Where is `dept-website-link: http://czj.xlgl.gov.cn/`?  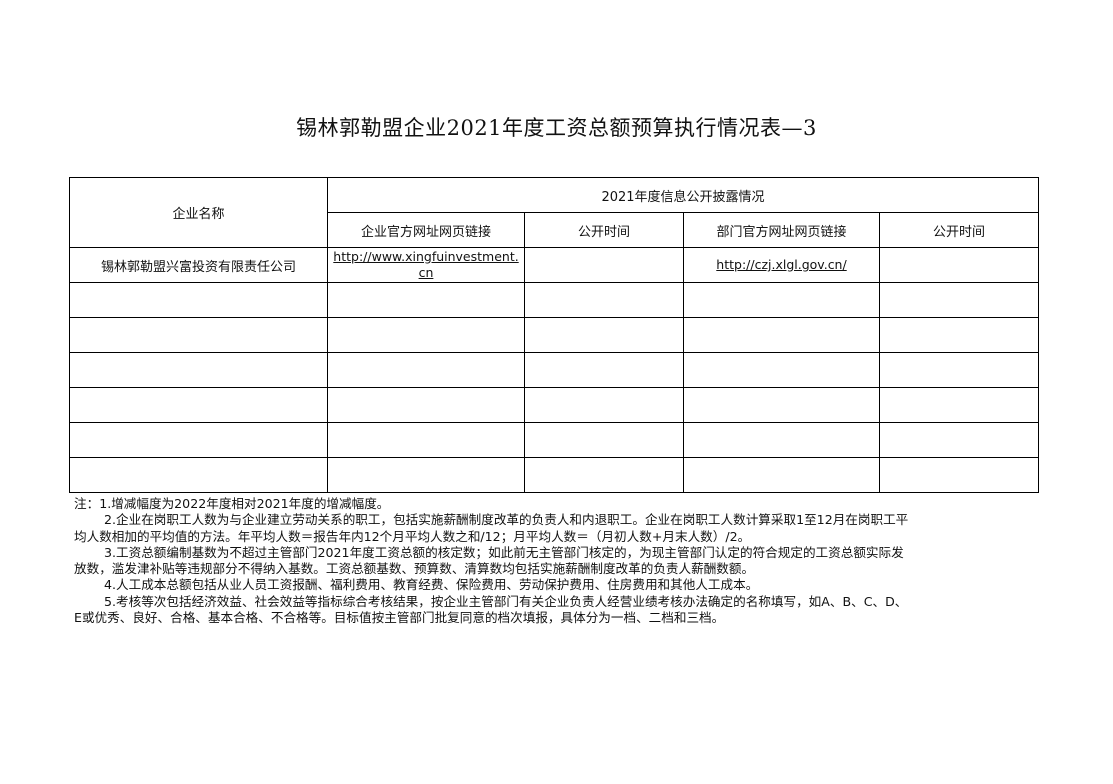
dept-website-link: http://czj.xlgl.gov.cn/ is located at coordinates (781, 264).